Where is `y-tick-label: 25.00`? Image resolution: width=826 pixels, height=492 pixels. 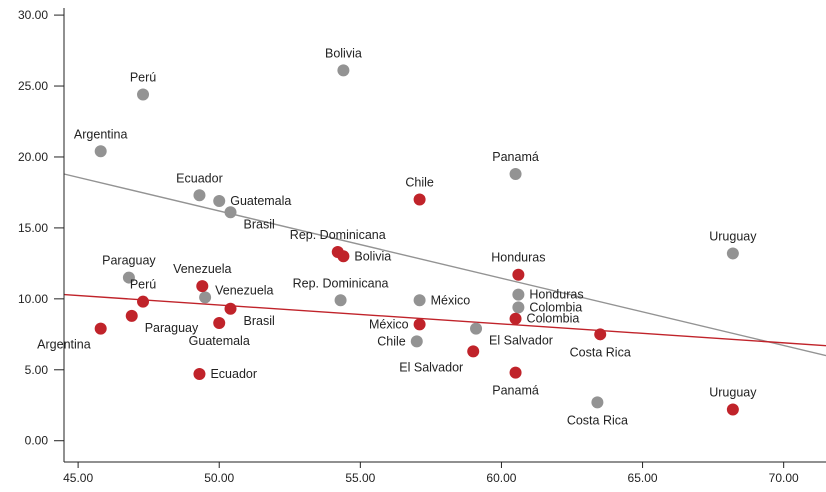 y-tick-label: 25.00 is located at coordinates (33, 86).